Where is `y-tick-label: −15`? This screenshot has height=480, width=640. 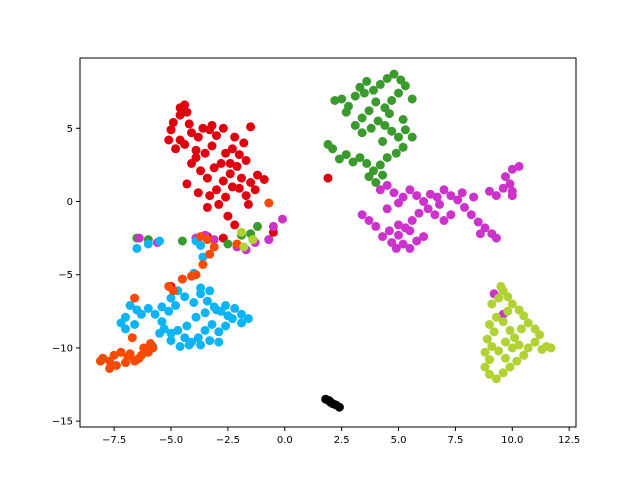 y-tick-label: −15 is located at coordinates (62, 422).